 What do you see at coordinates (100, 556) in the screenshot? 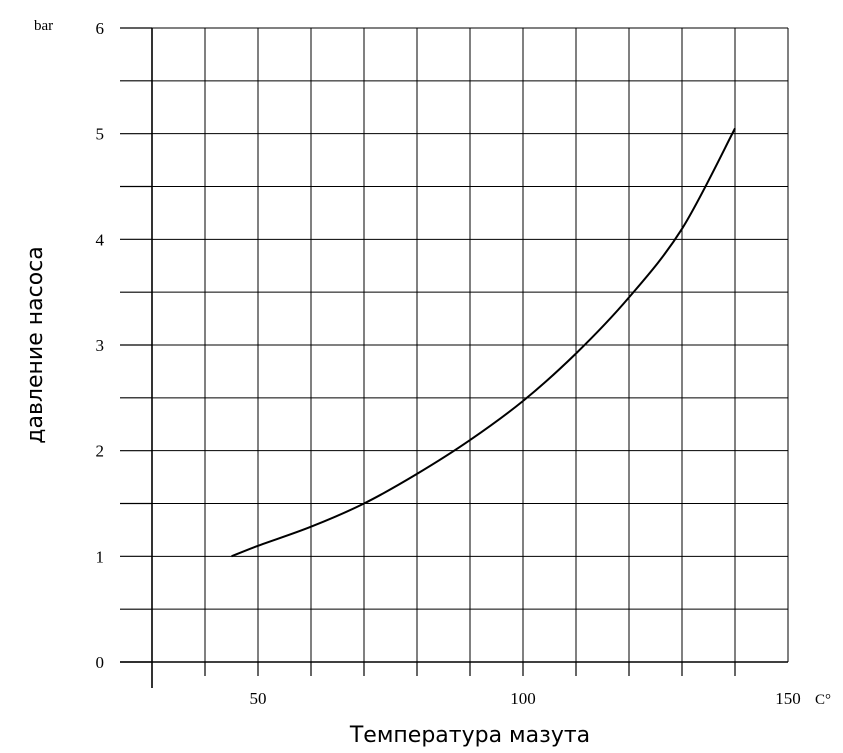
I see `y-tick-label: 1` at bounding box center [100, 556].